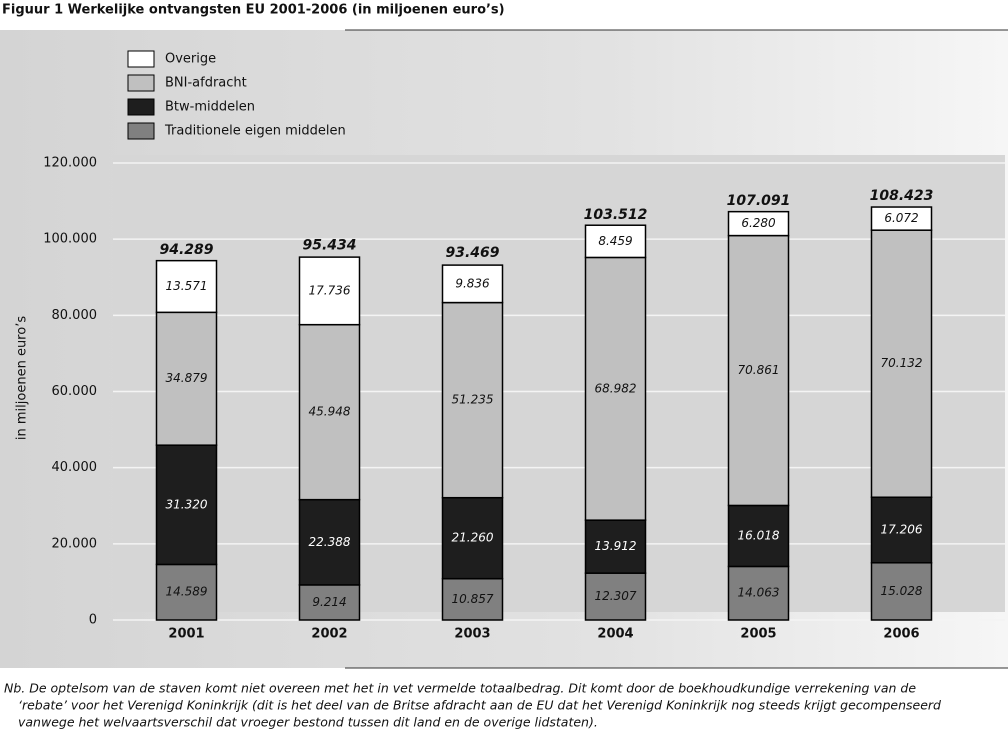 This screenshot has width=1008, height=731. I want to click on data-label: 6.072, so click(901, 218).